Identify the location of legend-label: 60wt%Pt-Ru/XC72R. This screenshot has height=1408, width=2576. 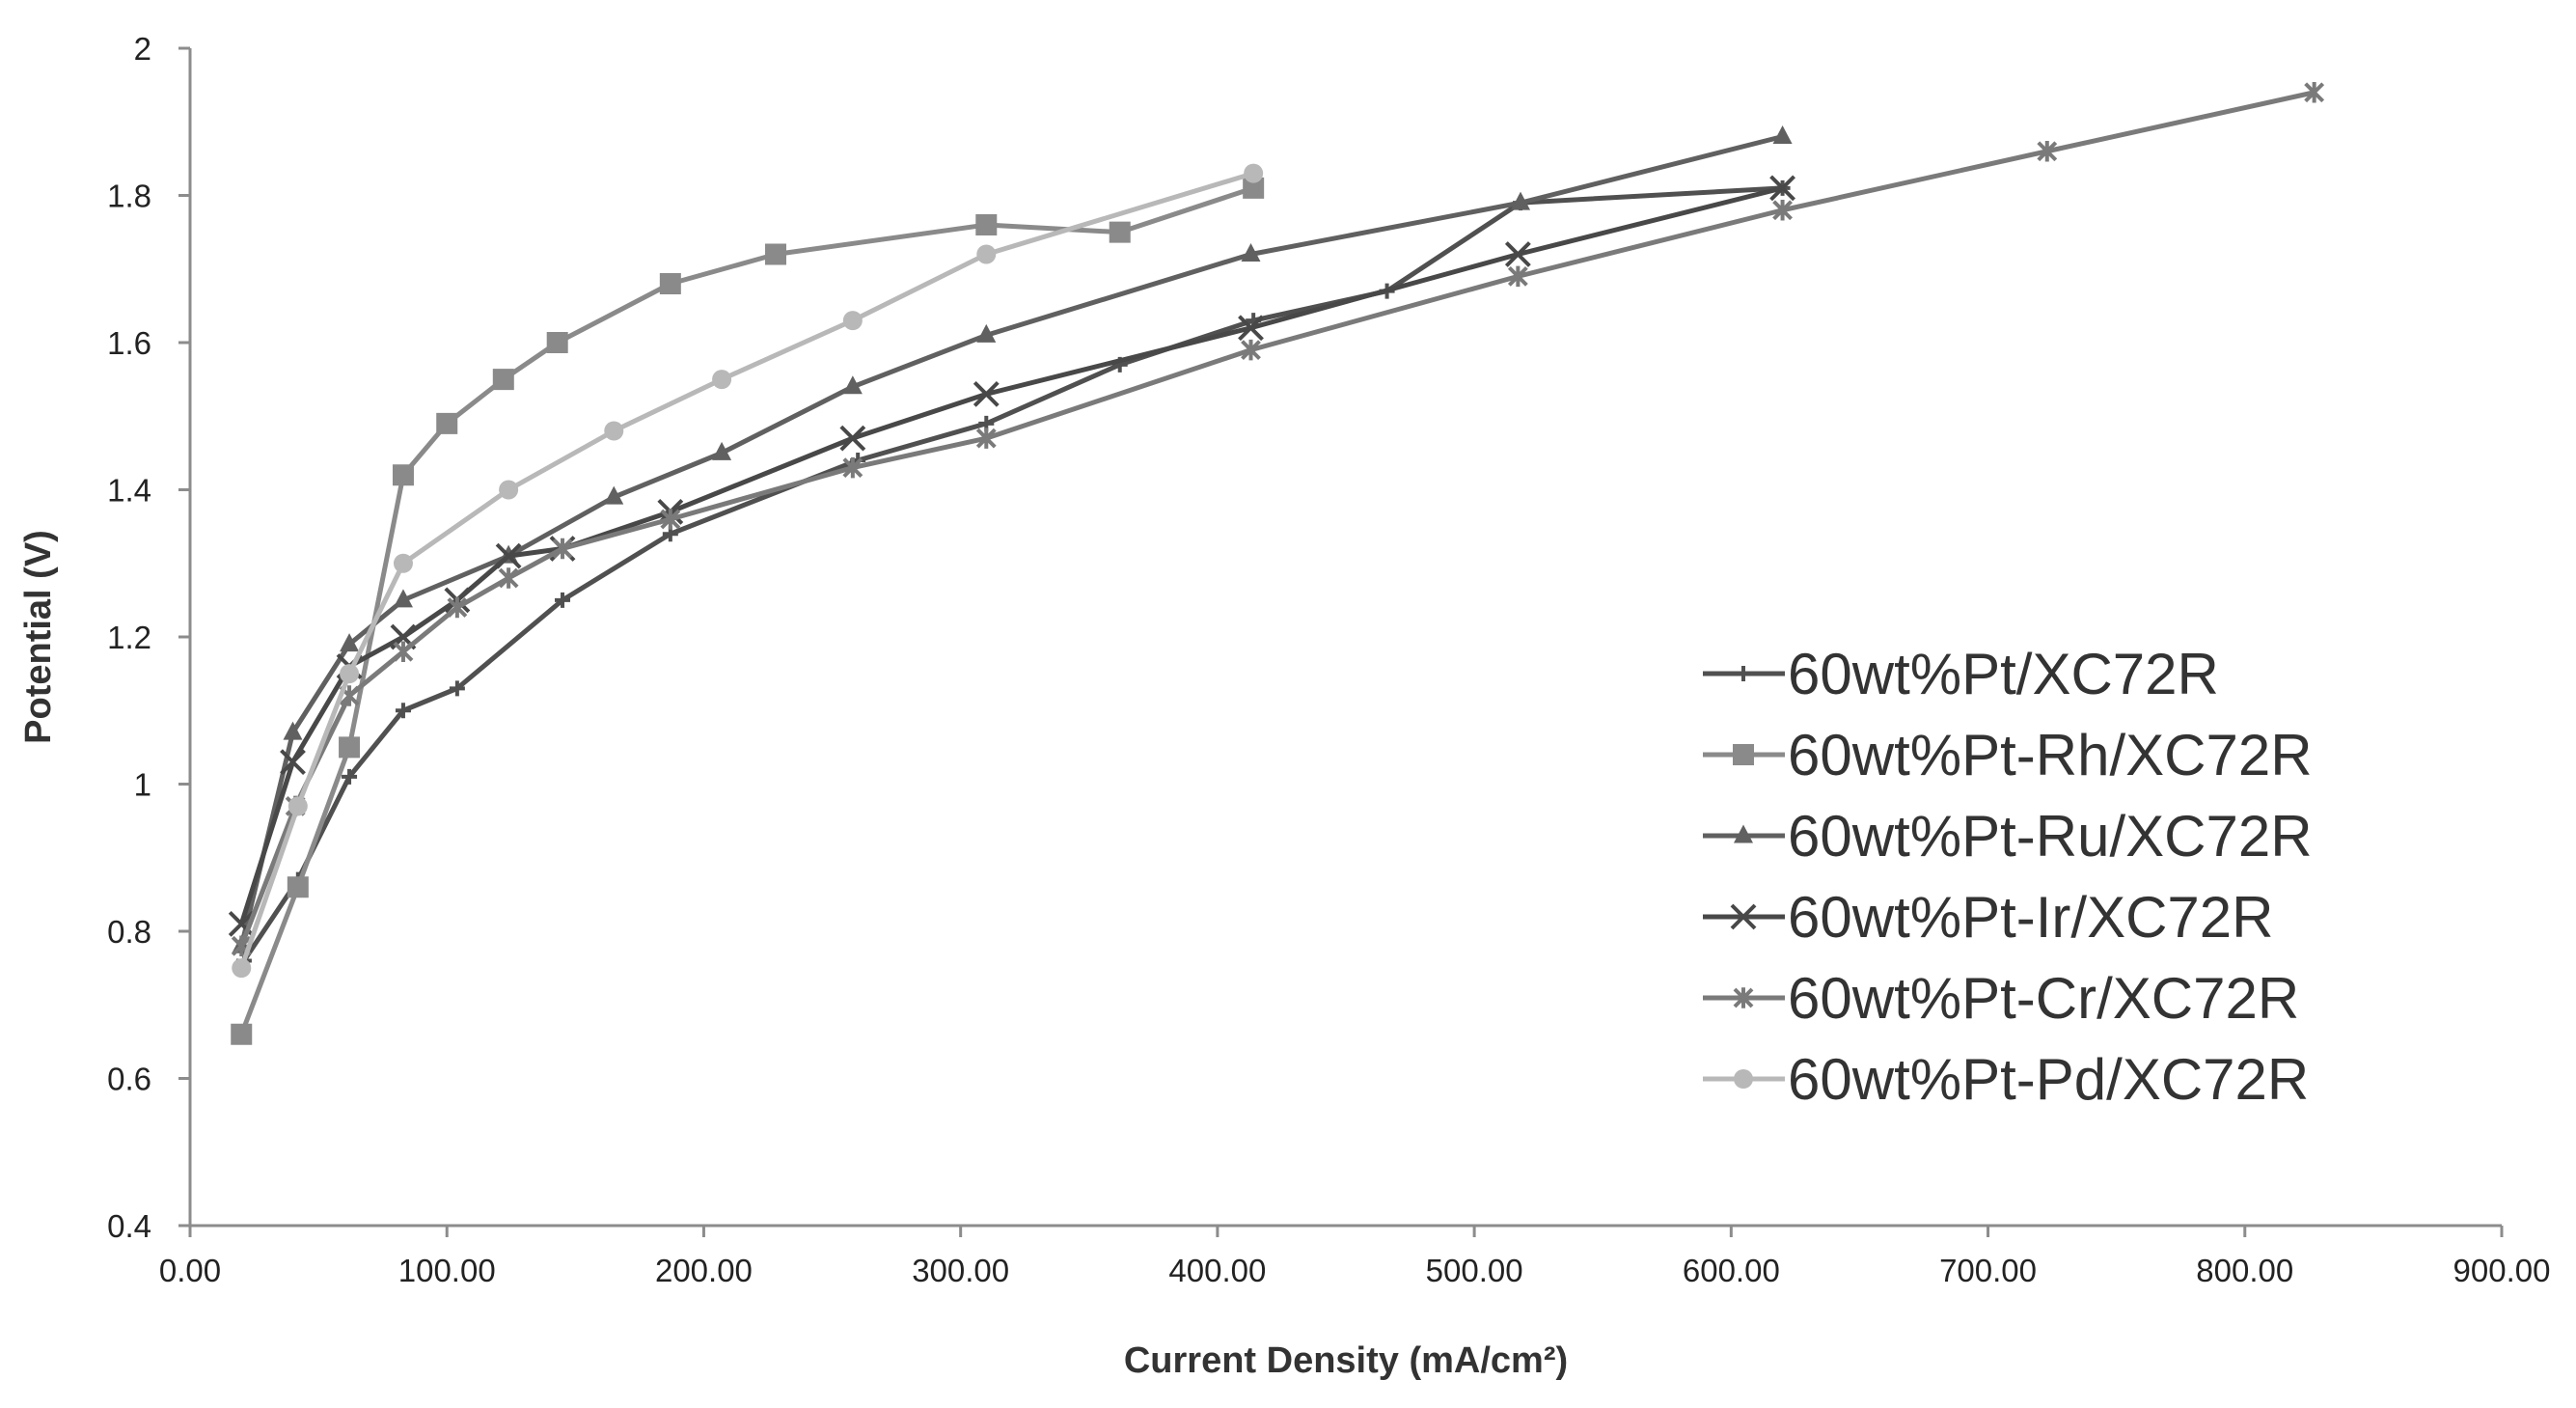
(2050, 836).